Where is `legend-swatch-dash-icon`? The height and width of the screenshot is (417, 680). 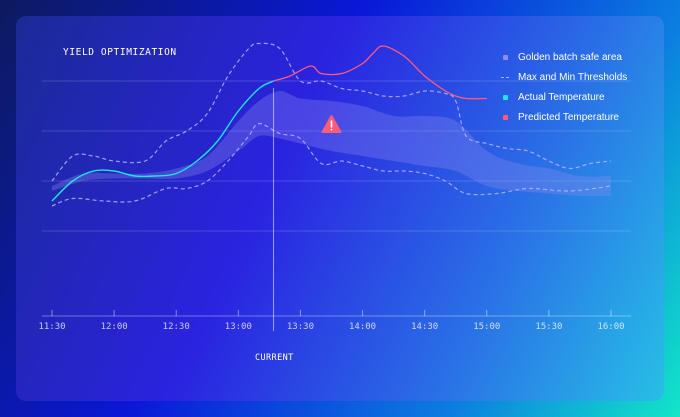
legend-swatch-dash-icon is located at coordinates (505, 77).